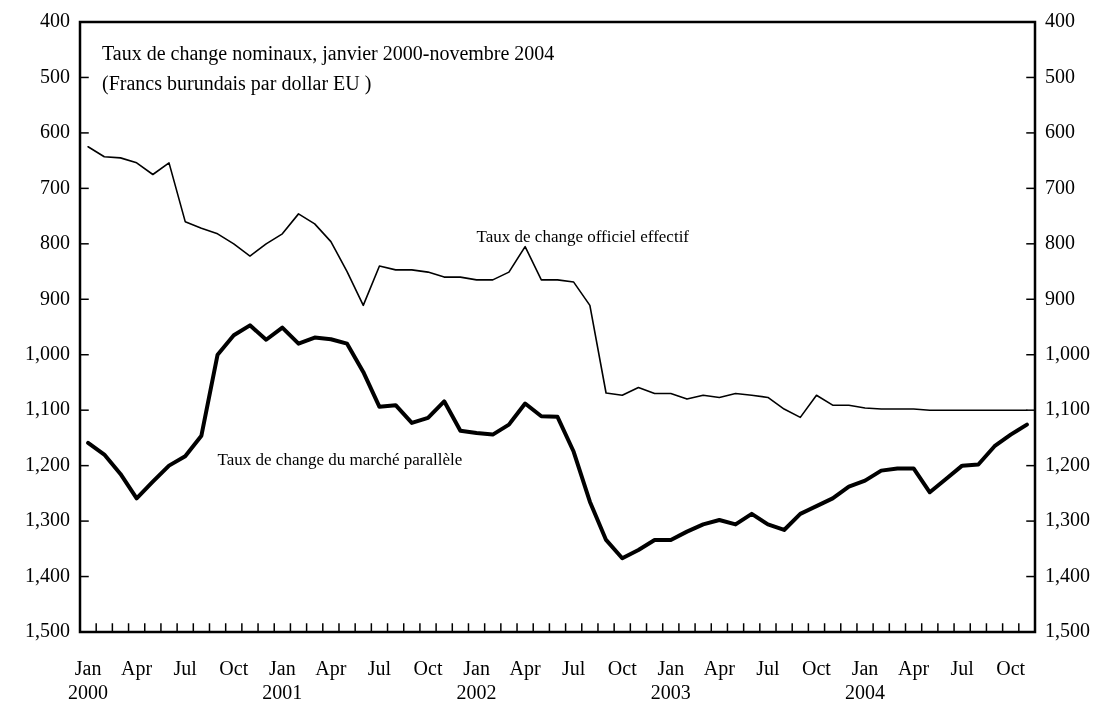 This screenshot has width=1120, height=721. I want to click on y-tick-label: 900, so click(55, 297).